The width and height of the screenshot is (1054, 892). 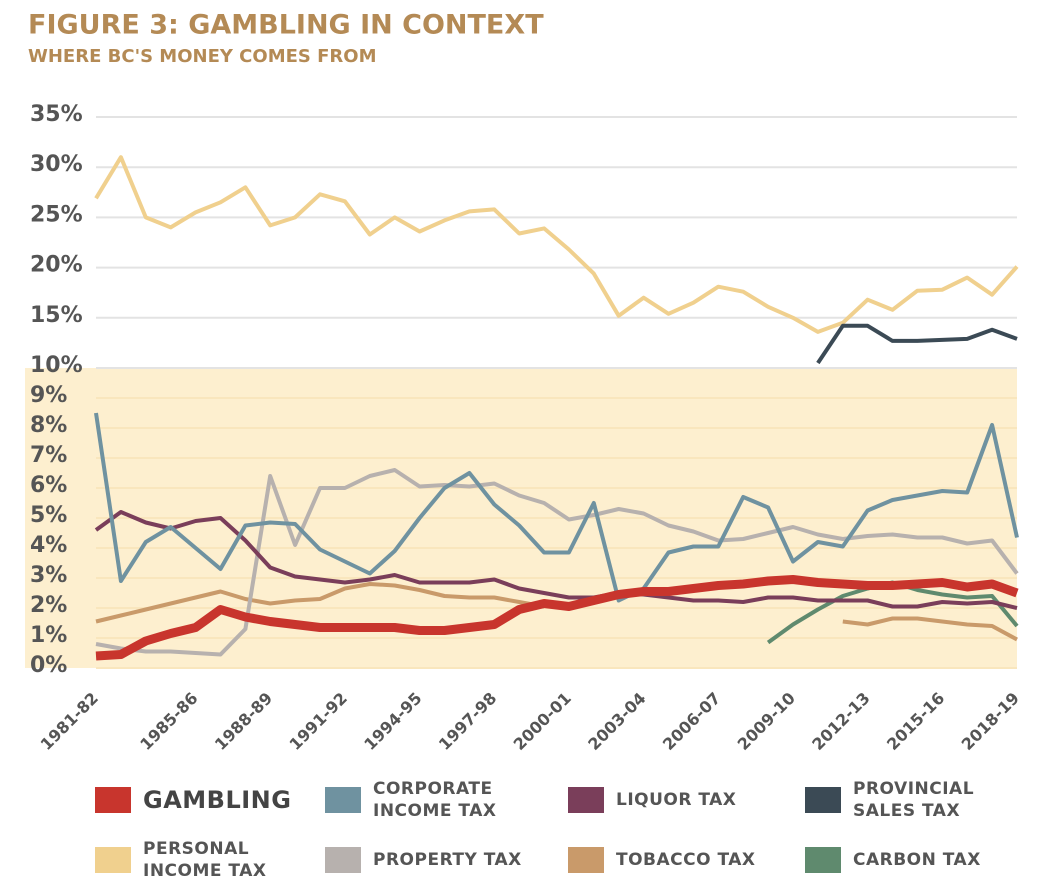 I want to click on y-tick-label: 35%, so click(x=56, y=114).